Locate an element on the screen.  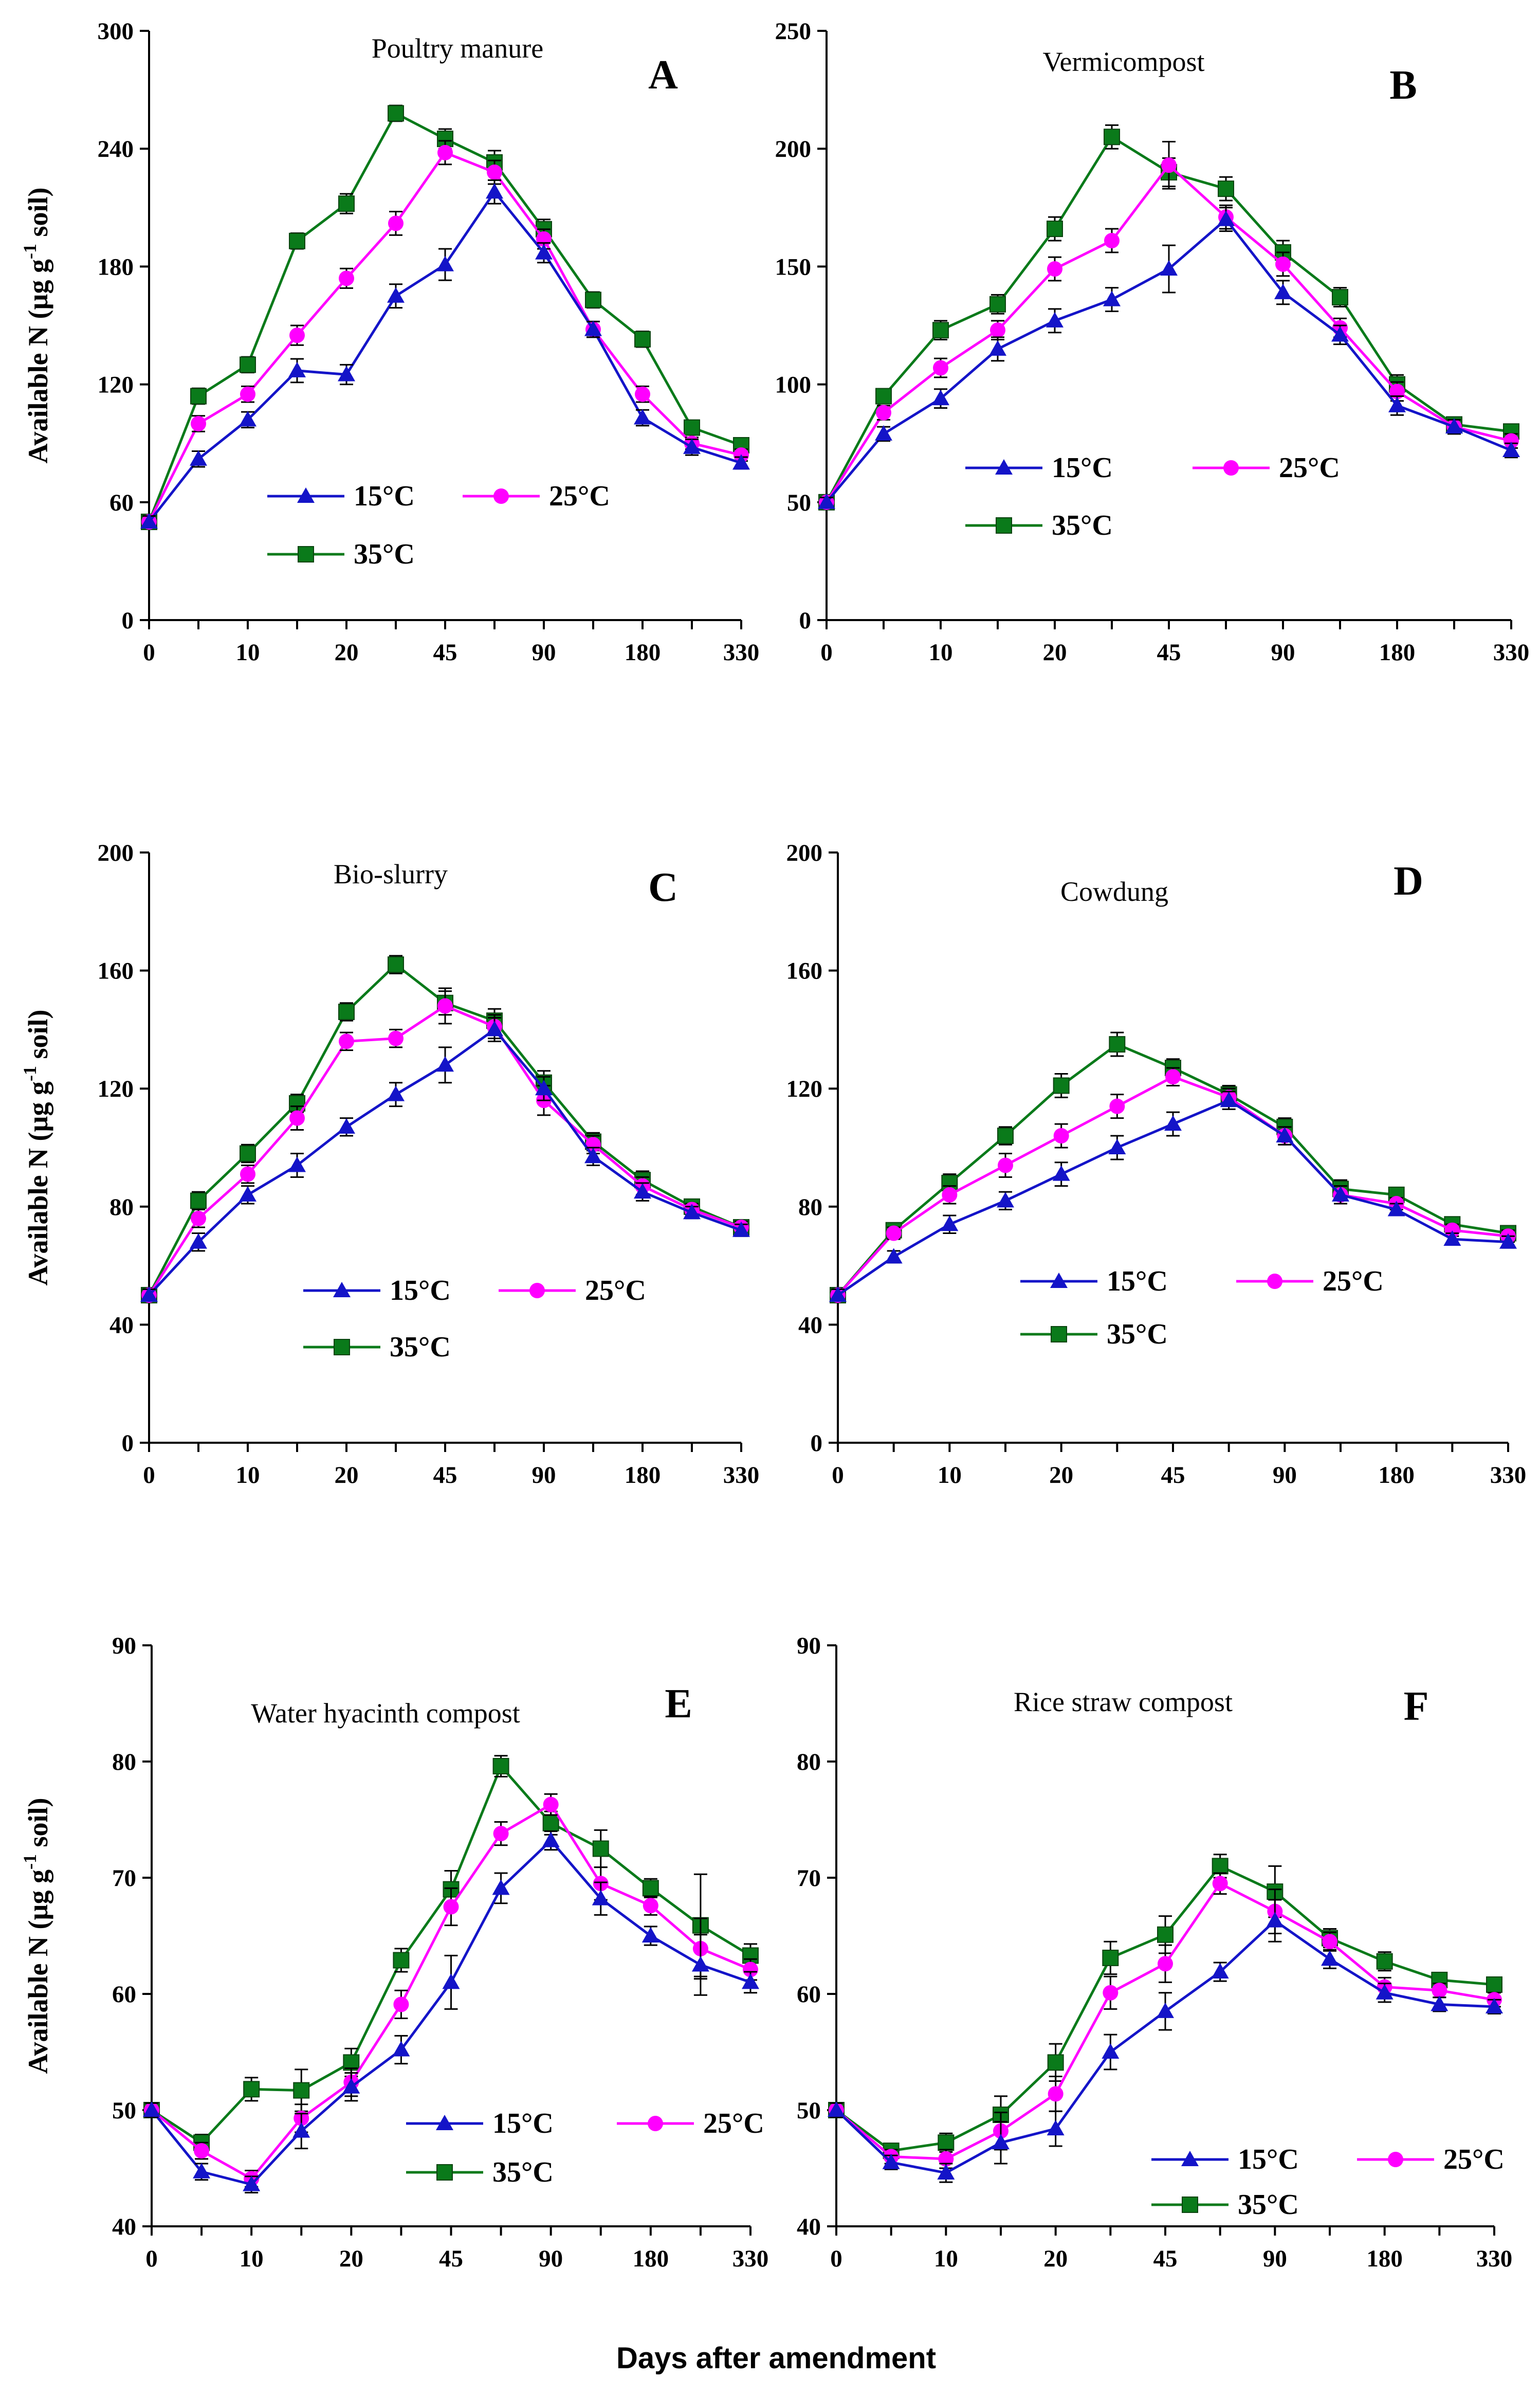
series-35c is located at coordinates (445, 317).